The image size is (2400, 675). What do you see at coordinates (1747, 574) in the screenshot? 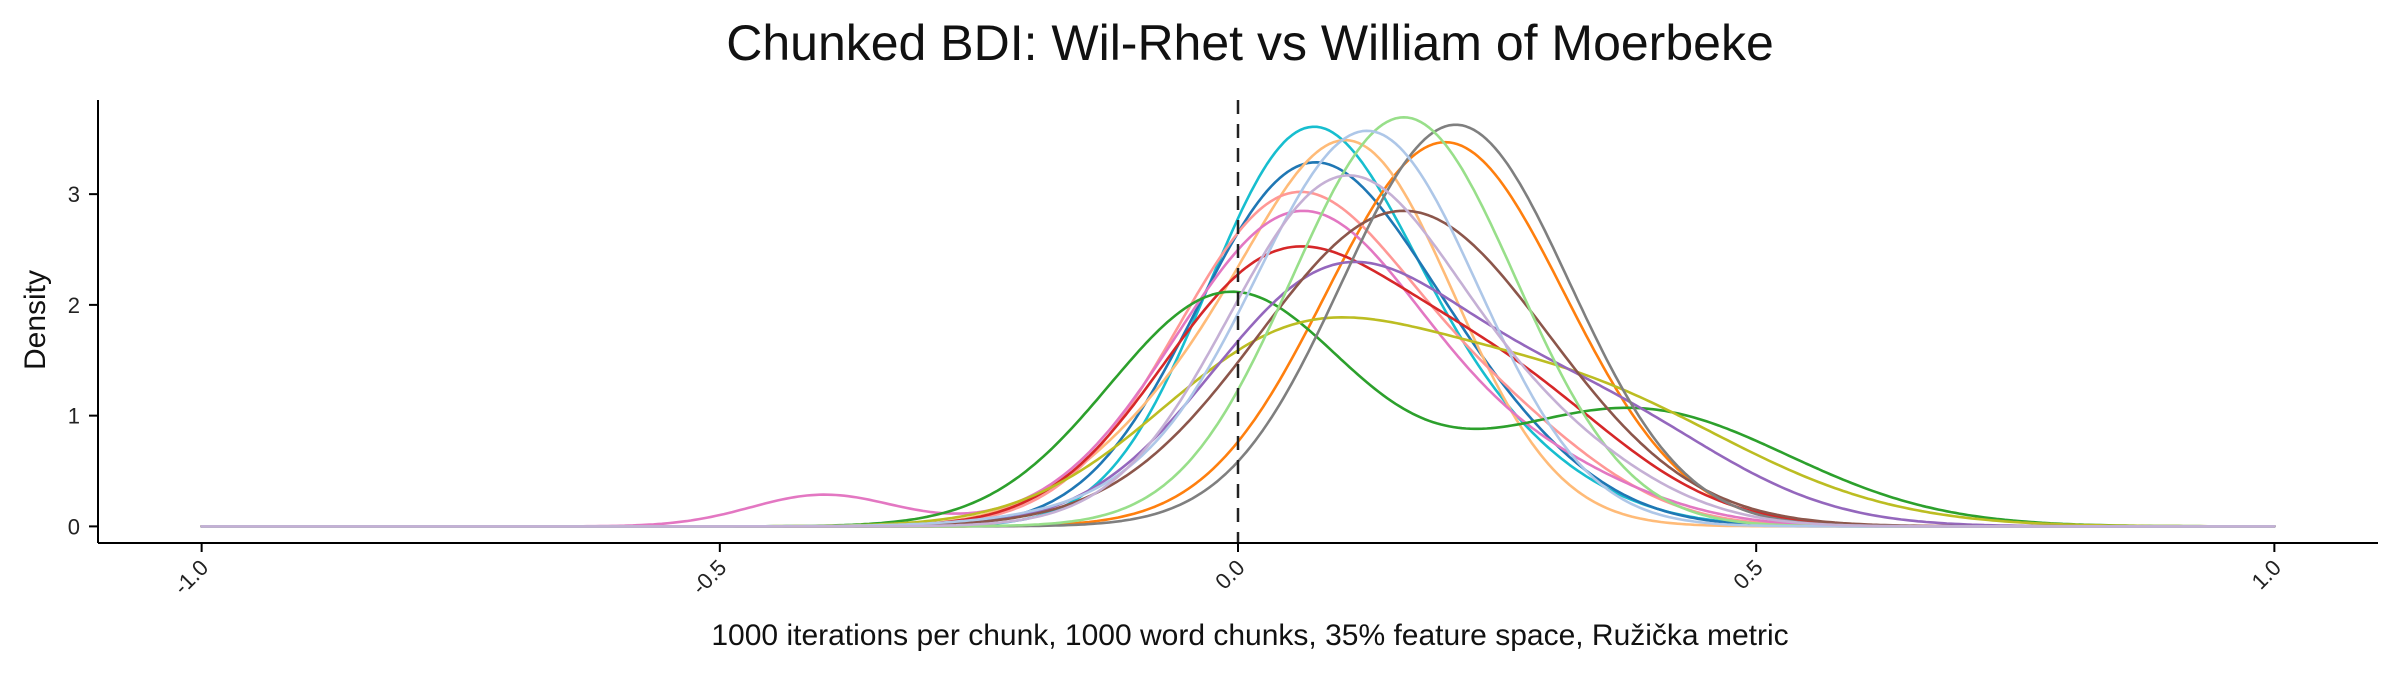
I see `x-tick-label: 0.5` at bounding box center [1747, 574].